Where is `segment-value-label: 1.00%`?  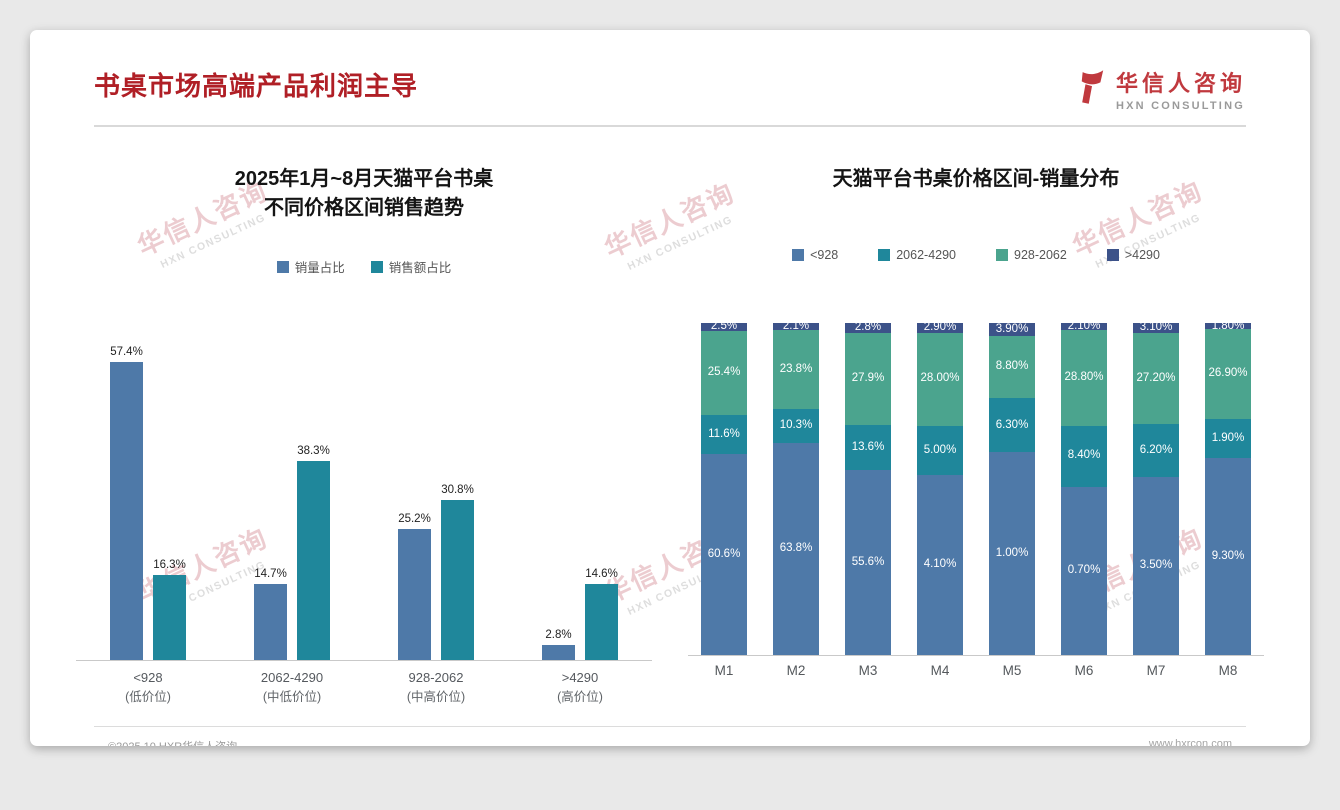 segment-value-label: 1.00% is located at coordinates (1012, 552).